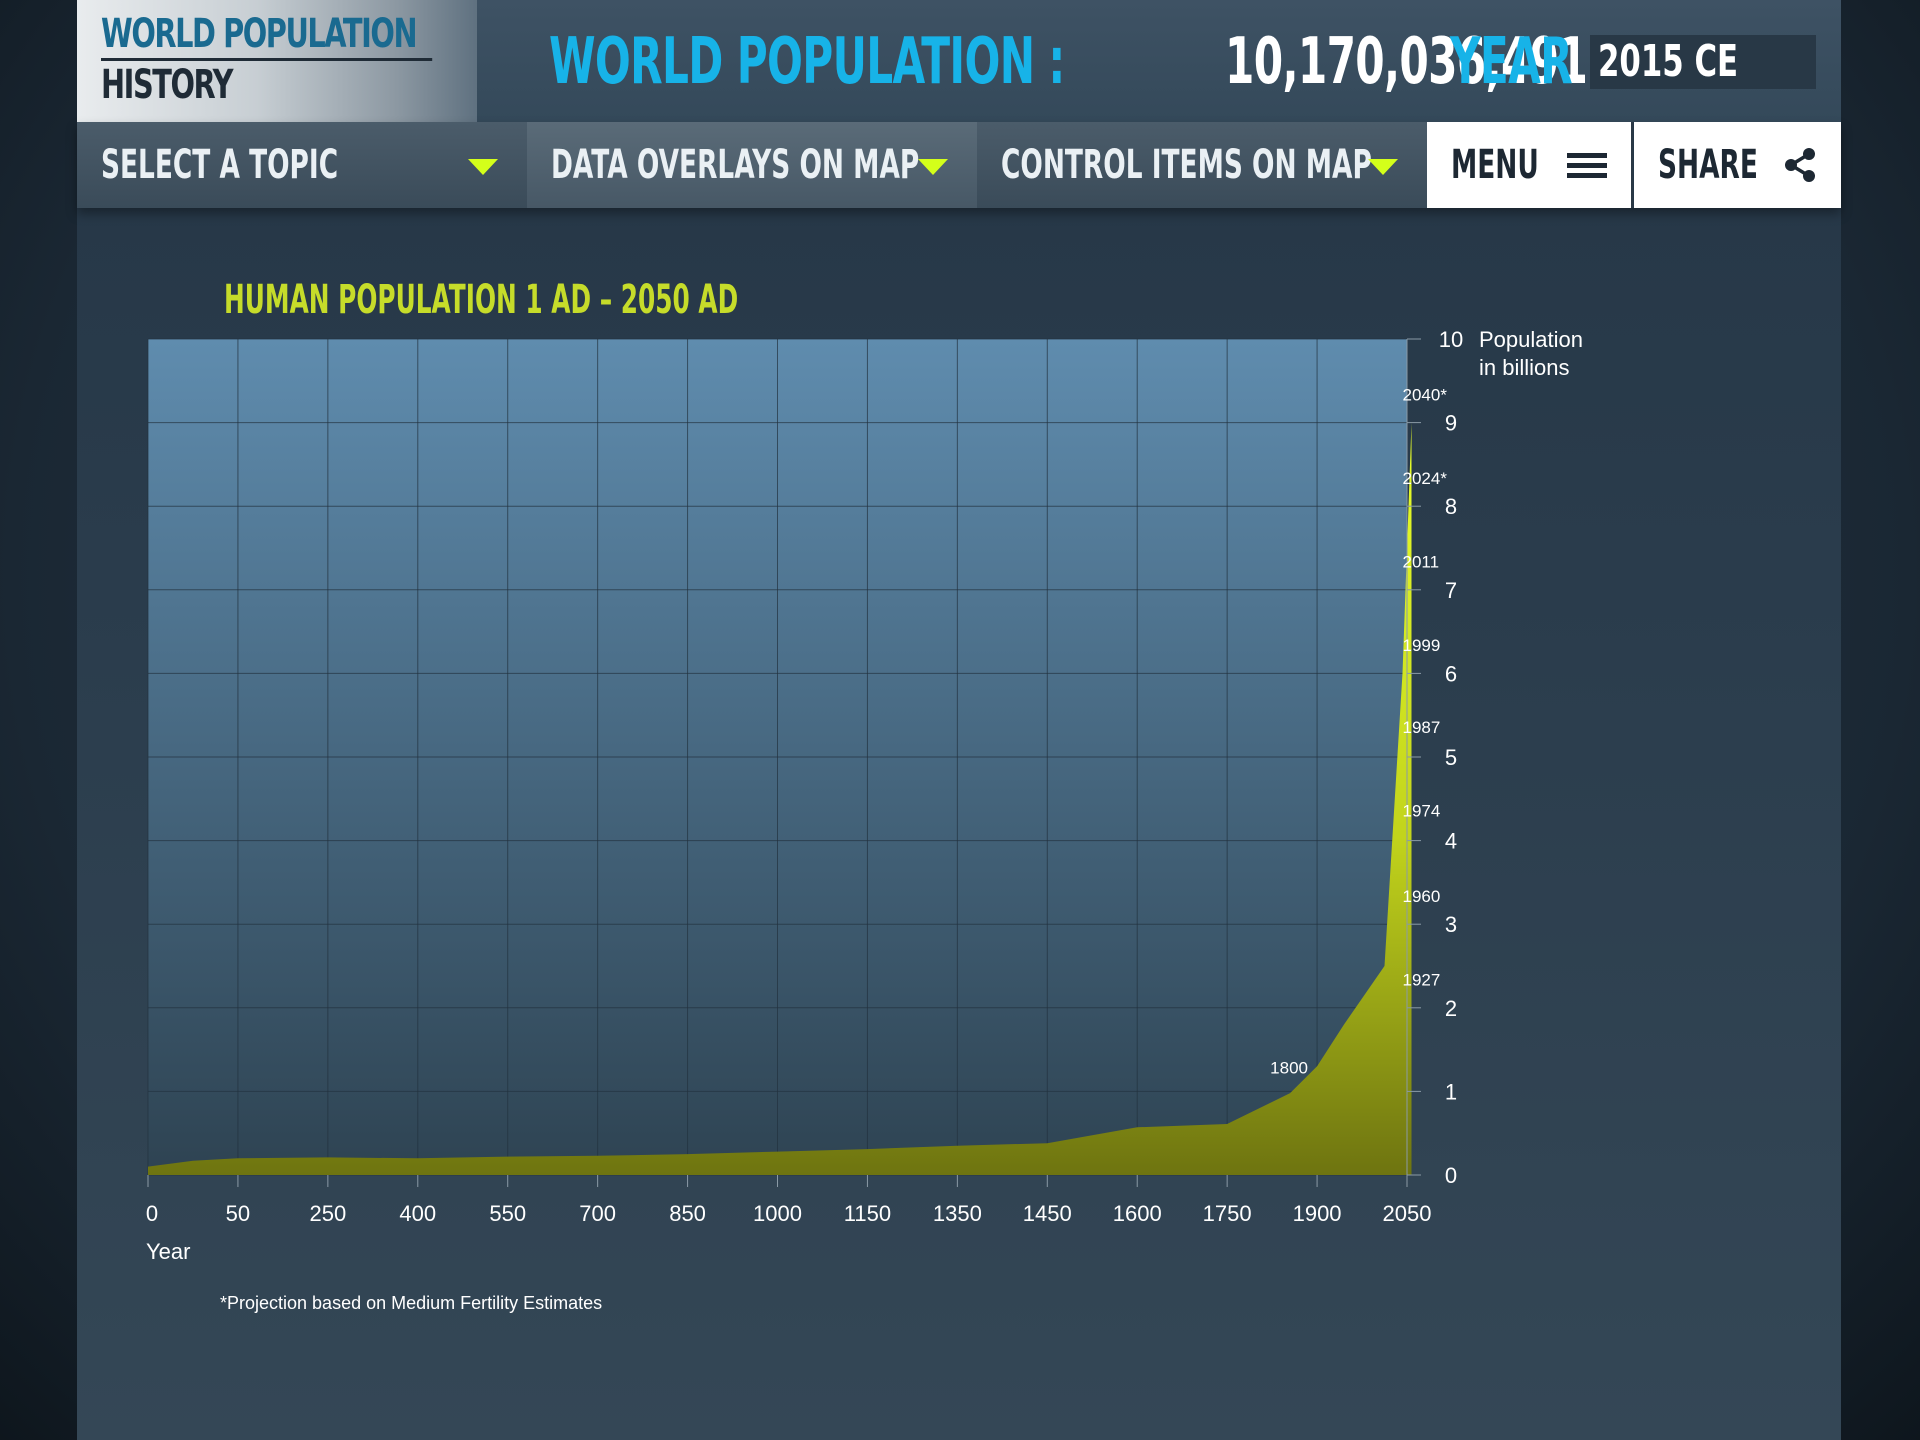 The height and width of the screenshot is (1440, 1920). Describe the element at coordinates (1800, 165) in the screenshot. I see `share-icon` at that location.